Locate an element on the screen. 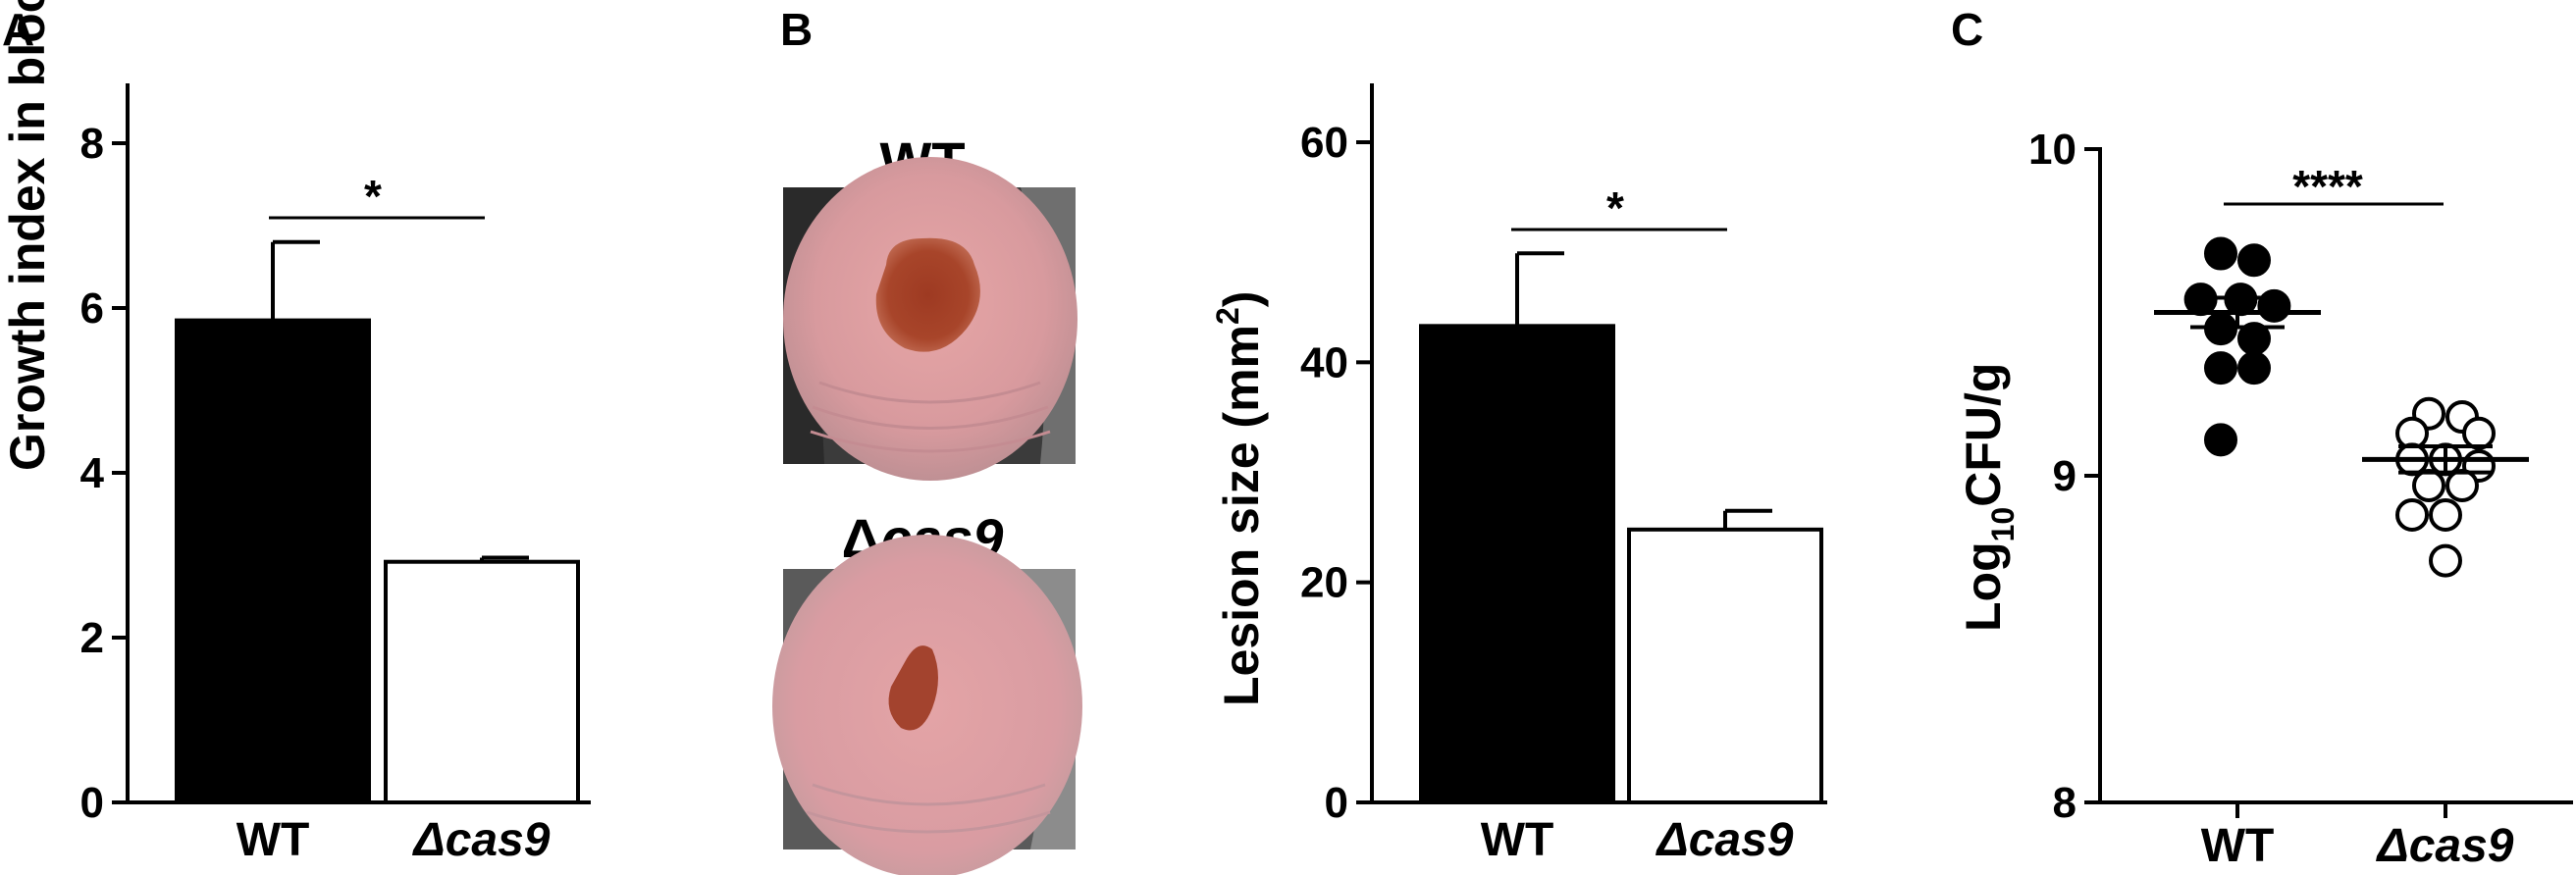  y-axis-label: Growth index in blood is located at coordinates (27, 235).